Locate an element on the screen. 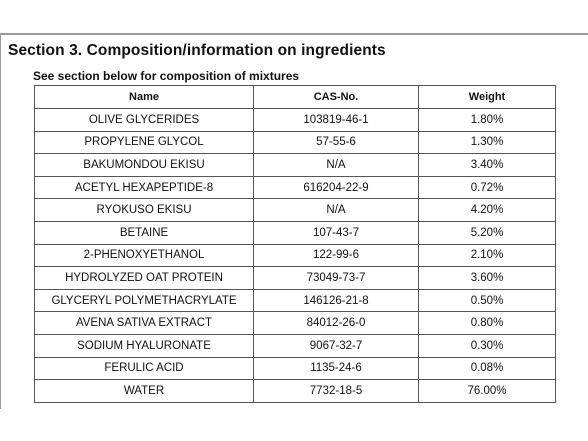 Image resolution: width=588 pixels, height=441 pixels. cell-cas-no: 73049-73-7 is located at coordinates (336, 278).